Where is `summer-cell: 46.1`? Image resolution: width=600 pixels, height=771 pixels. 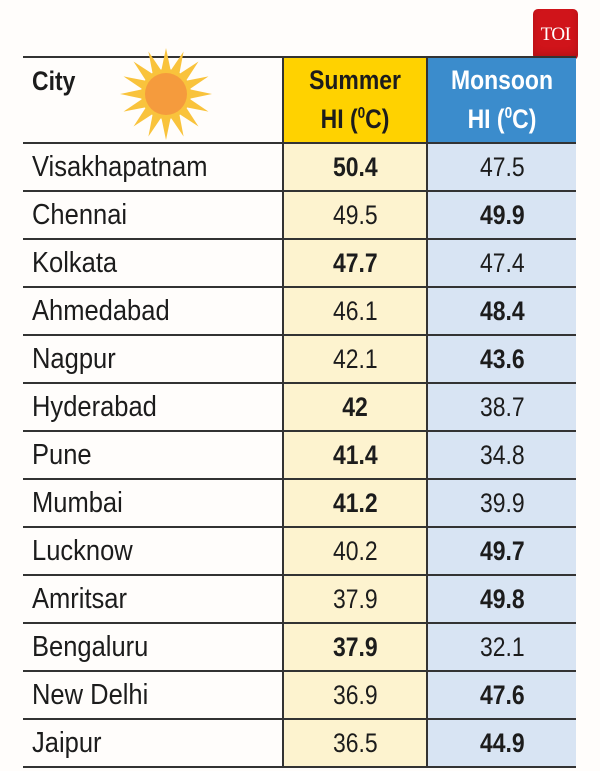 summer-cell: 46.1 is located at coordinates (354, 311).